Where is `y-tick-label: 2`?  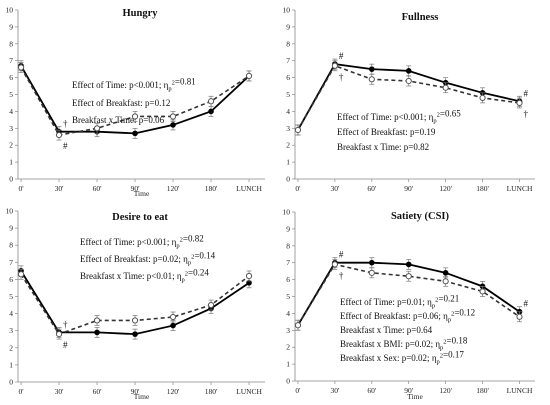
y-tick-label: 2 is located at coordinates (11, 145).